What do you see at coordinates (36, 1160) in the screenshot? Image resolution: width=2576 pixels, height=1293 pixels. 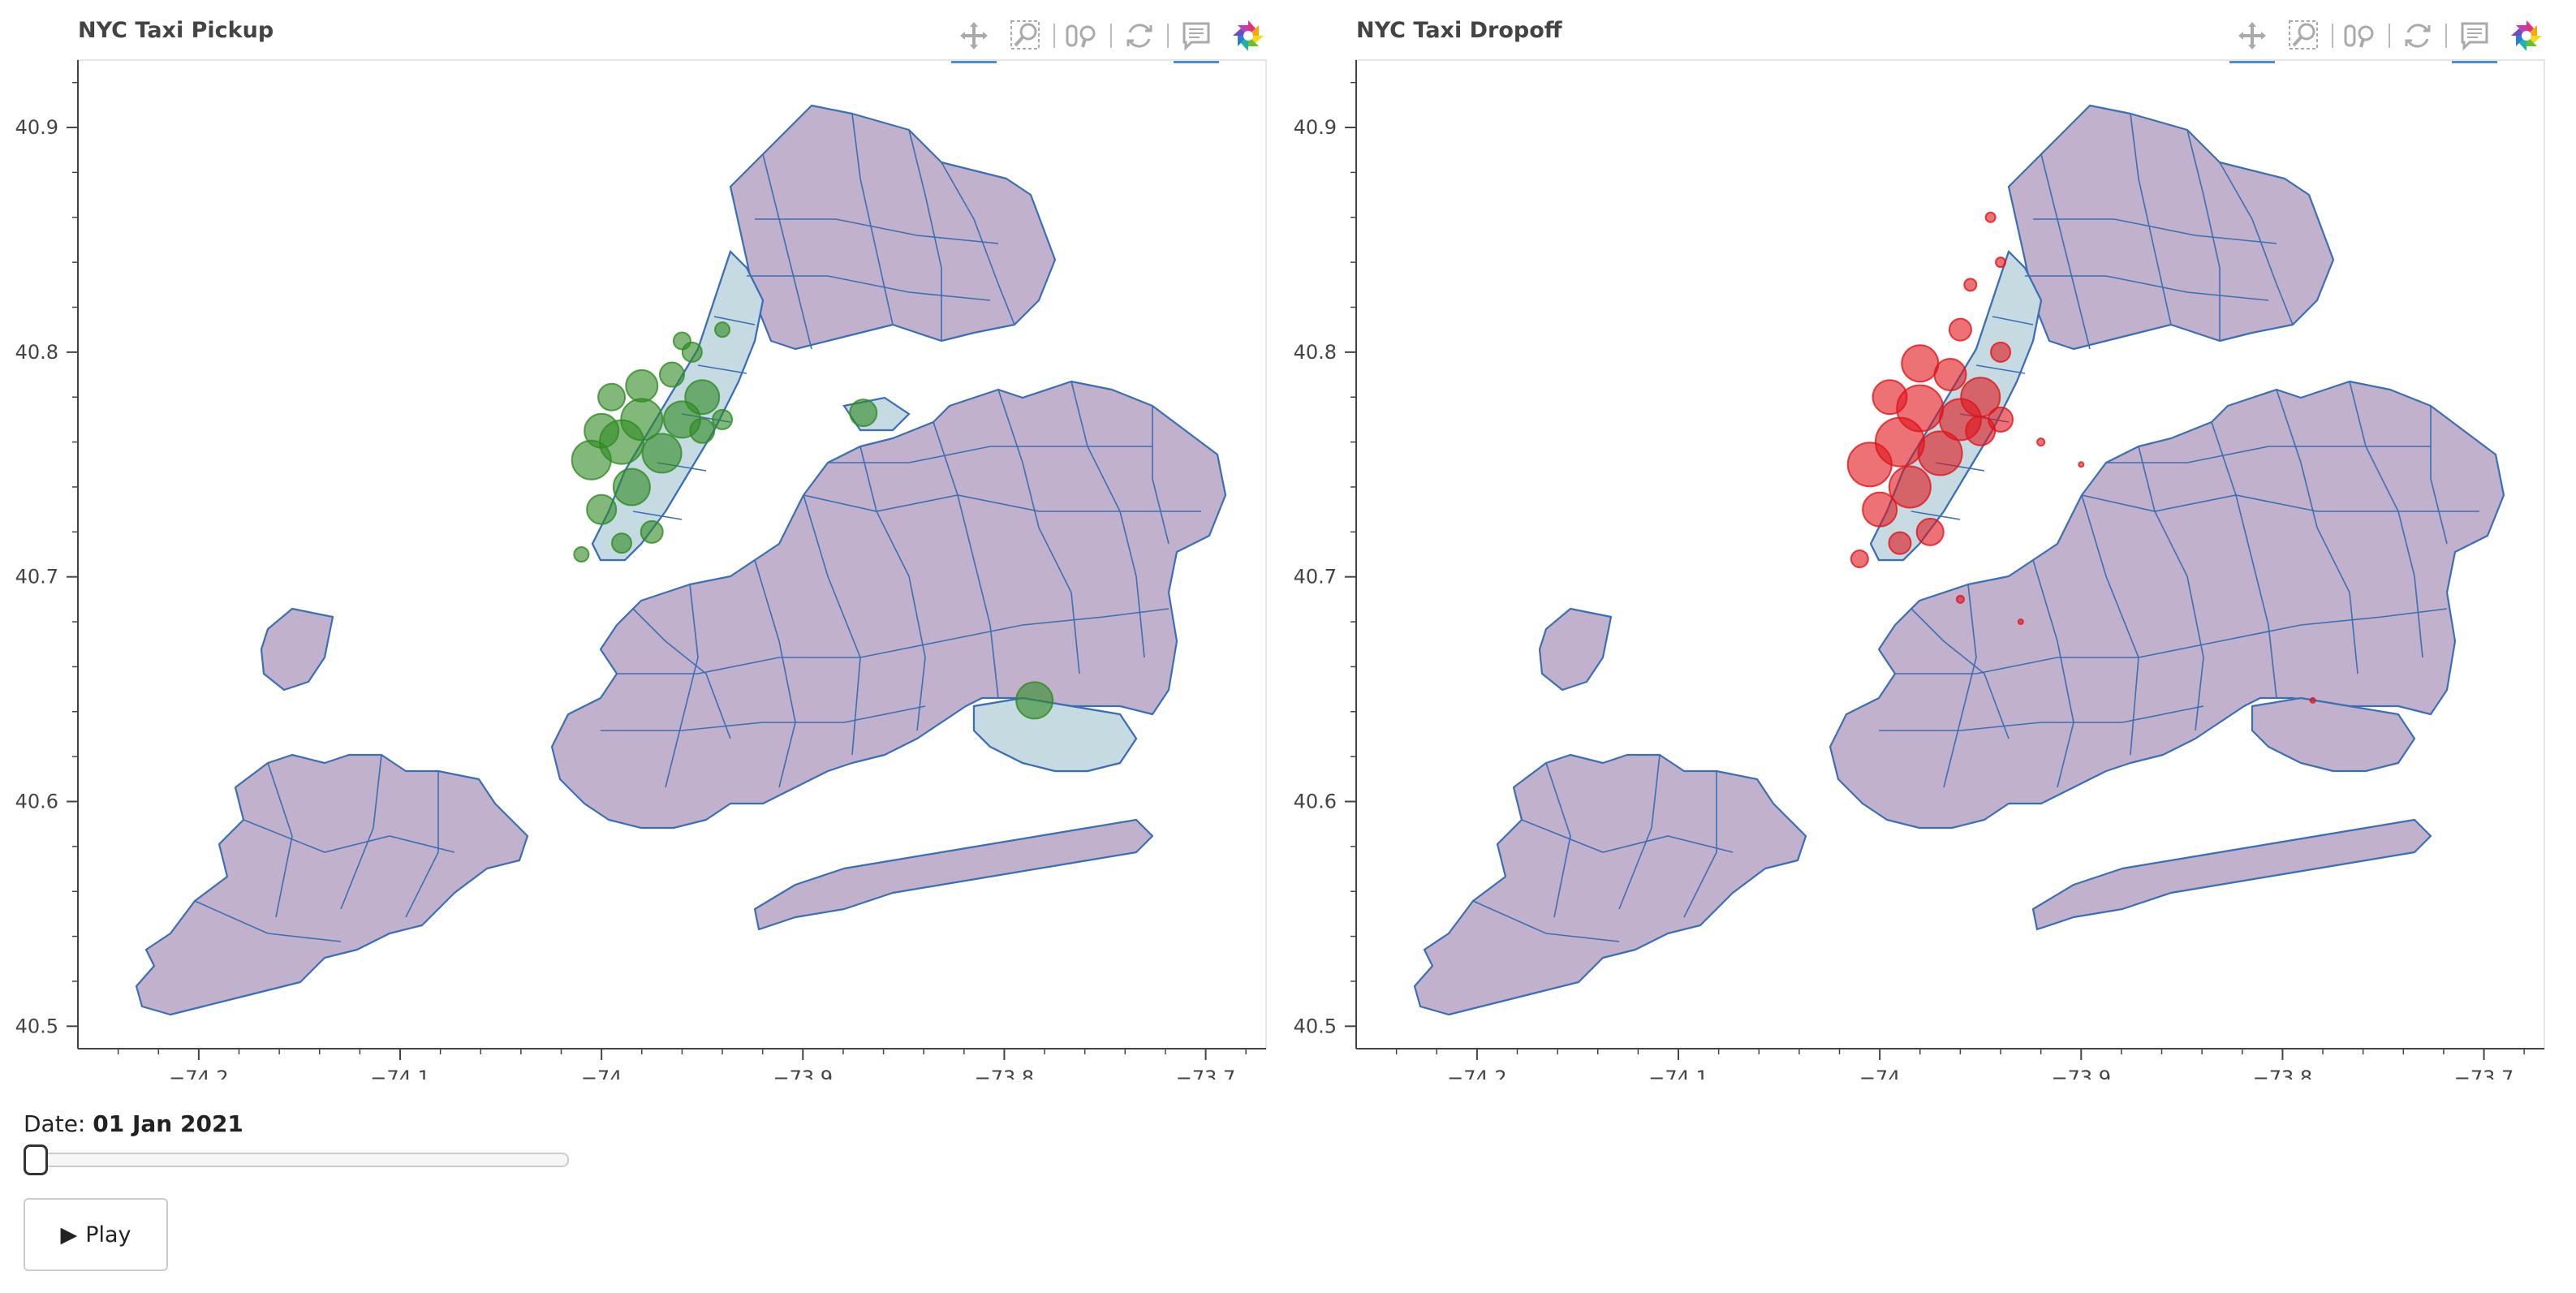 I see `date-slider-handle` at bounding box center [36, 1160].